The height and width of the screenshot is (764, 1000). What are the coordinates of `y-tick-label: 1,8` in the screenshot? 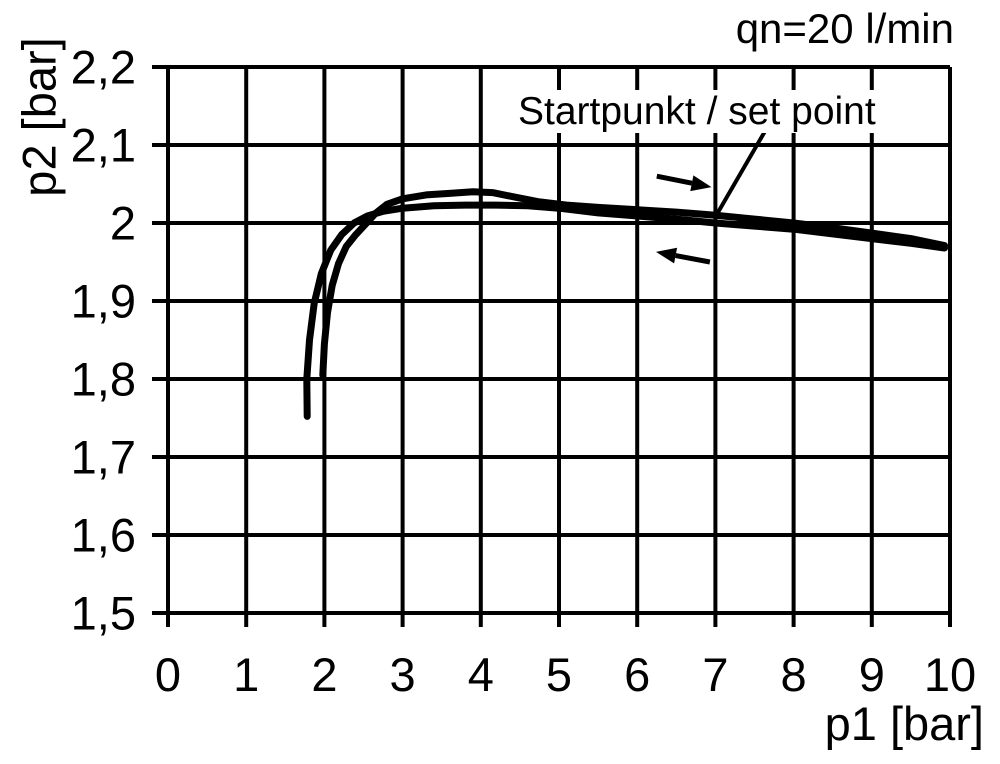 It's located at (103, 379).